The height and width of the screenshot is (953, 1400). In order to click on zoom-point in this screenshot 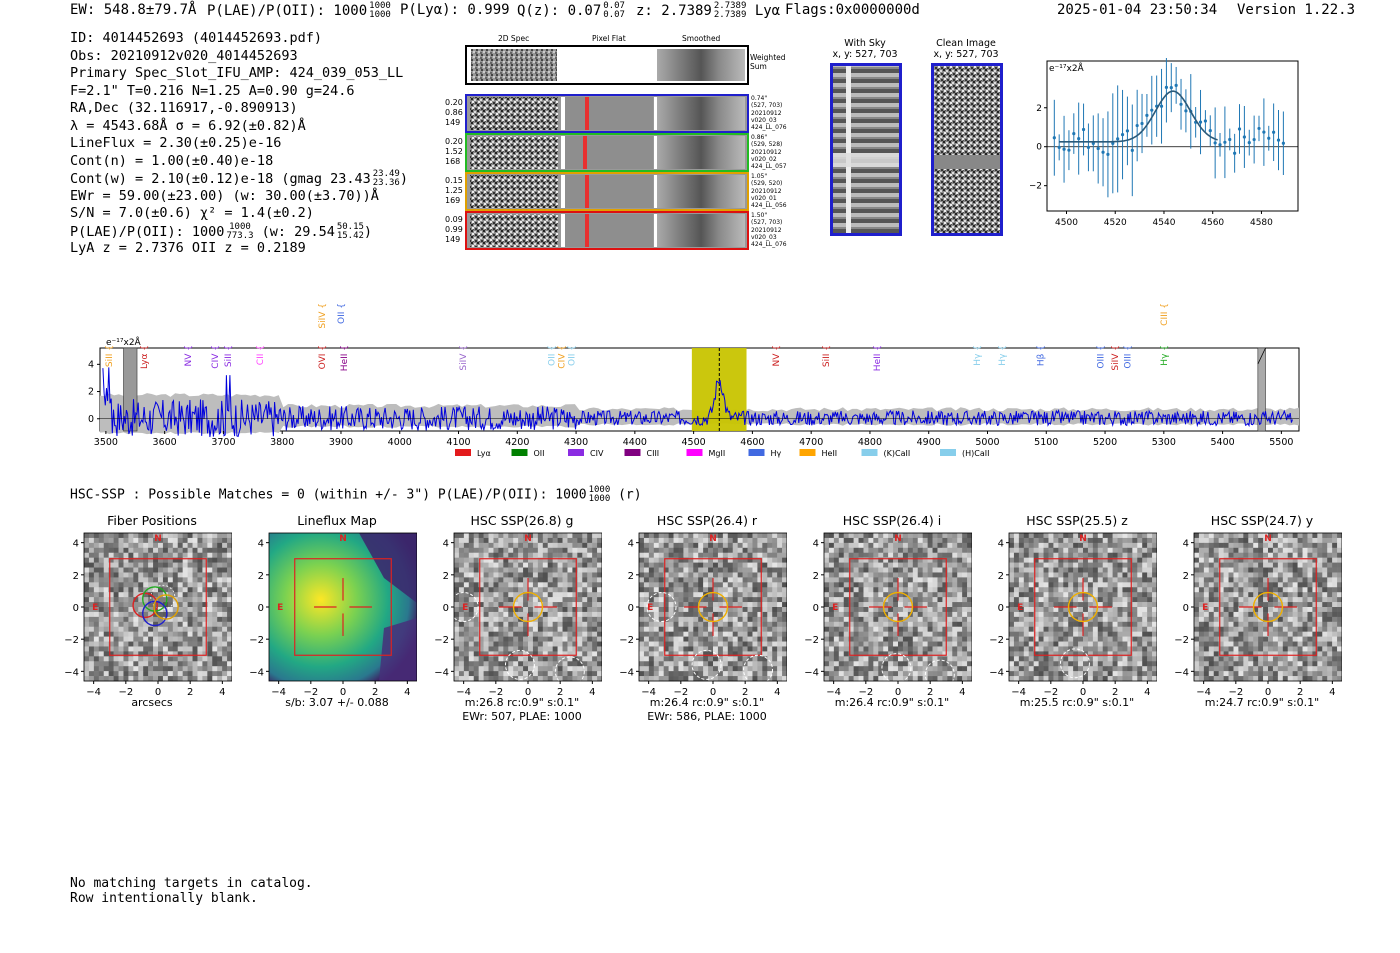, I will do `click(1254, 139)`.